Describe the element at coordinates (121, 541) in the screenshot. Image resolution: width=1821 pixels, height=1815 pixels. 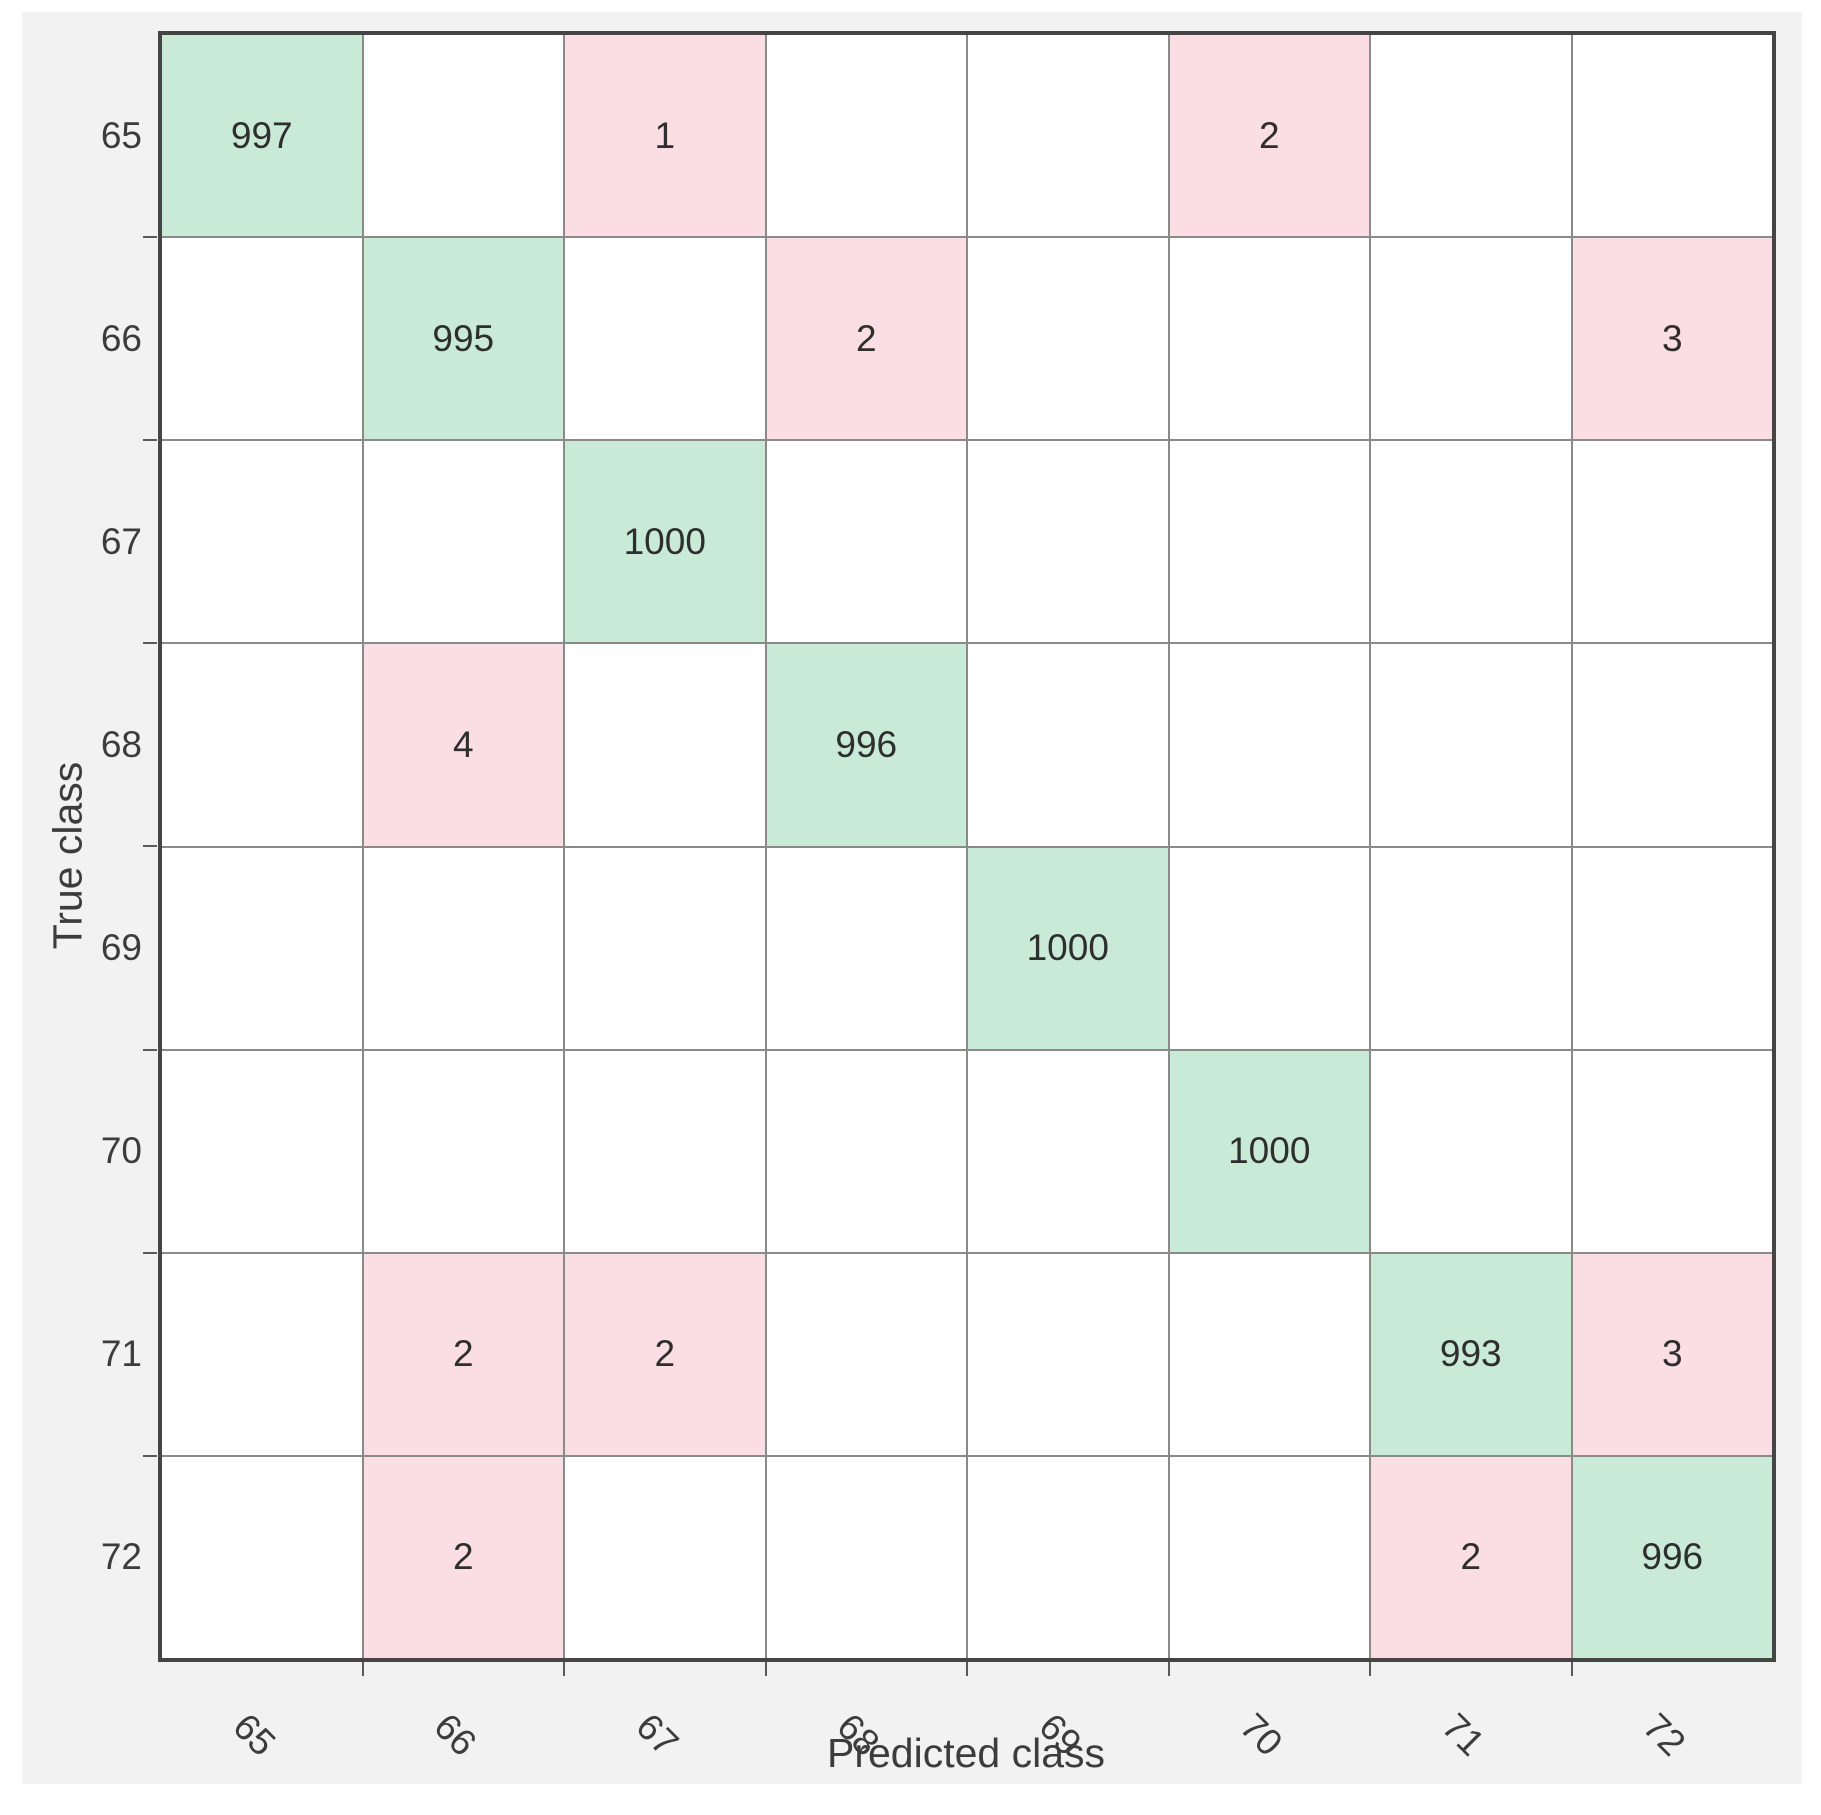
I see `y-tick-label-67: 67` at that location.